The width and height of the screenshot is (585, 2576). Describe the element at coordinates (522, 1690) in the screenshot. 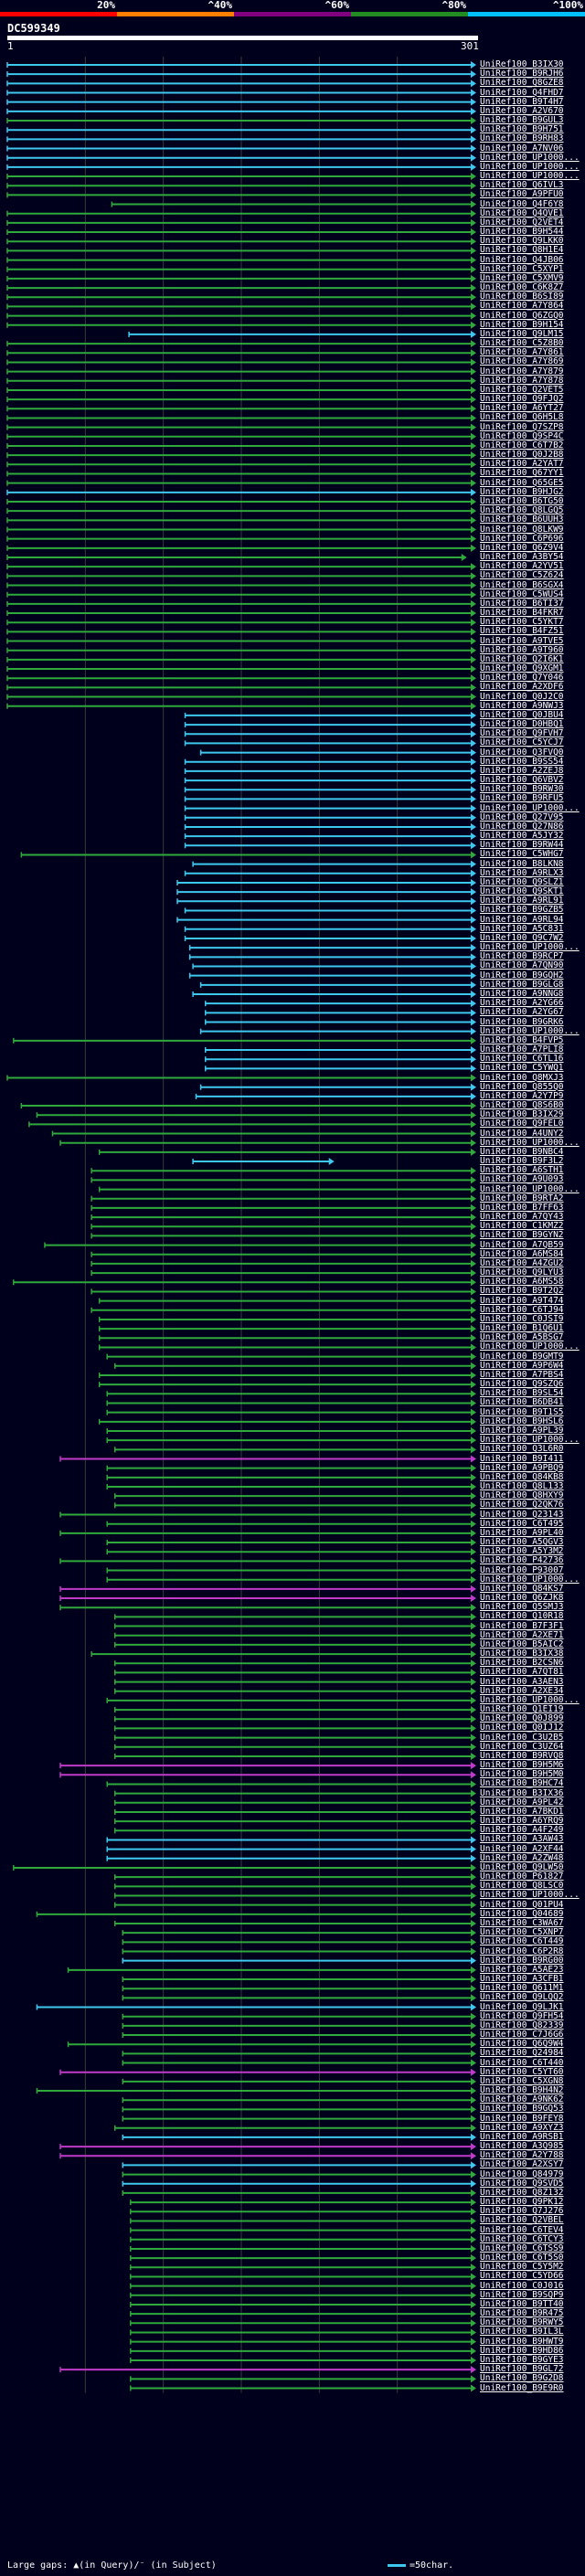

I see `hit-label: UniRef100_A2XE34` at that location.